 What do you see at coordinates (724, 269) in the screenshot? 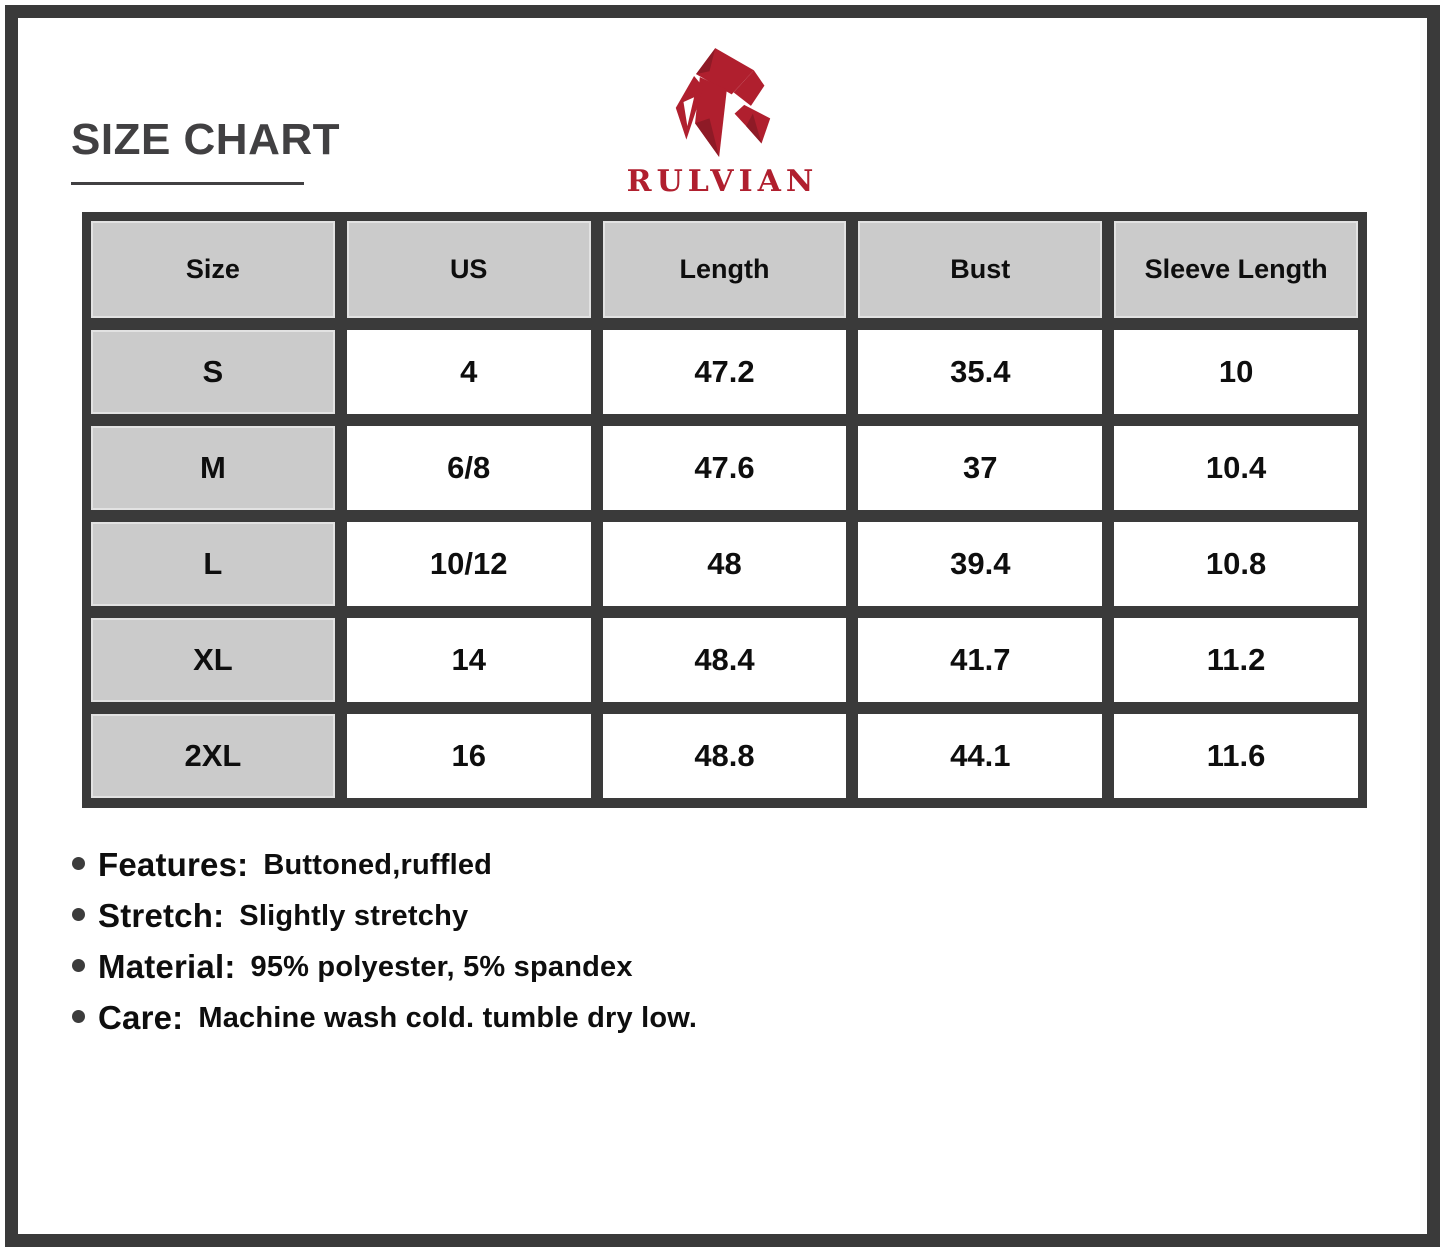
I see `column-header-length: Length` at bounding box center [724, 269].